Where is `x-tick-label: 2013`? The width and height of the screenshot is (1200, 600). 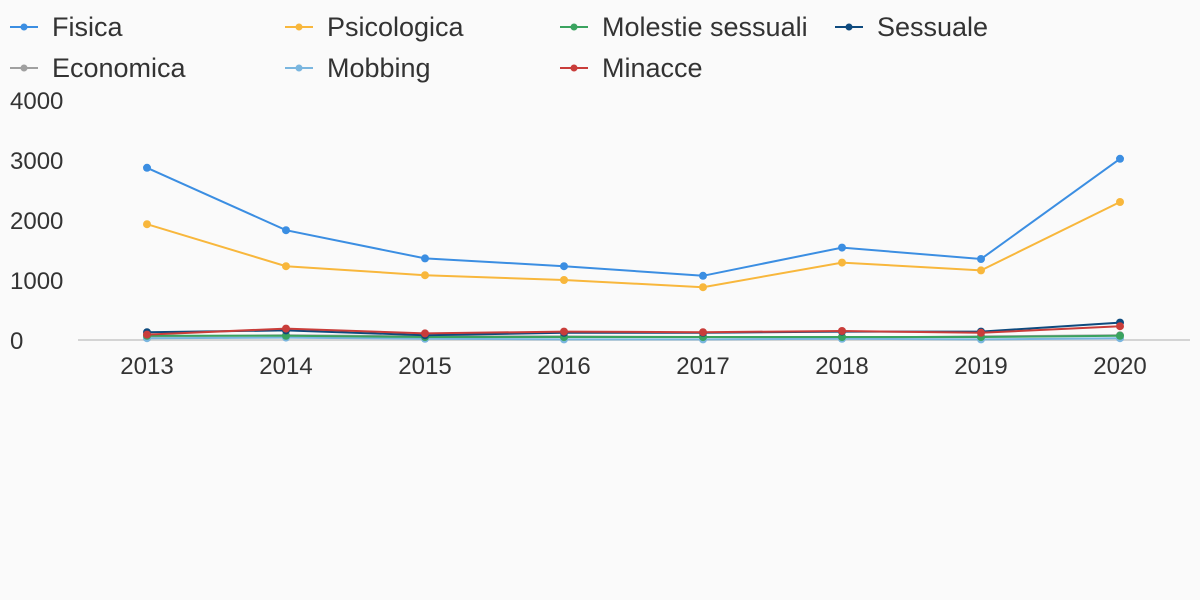
x-tick-label: 2013 is located at coordinates (146, 366).